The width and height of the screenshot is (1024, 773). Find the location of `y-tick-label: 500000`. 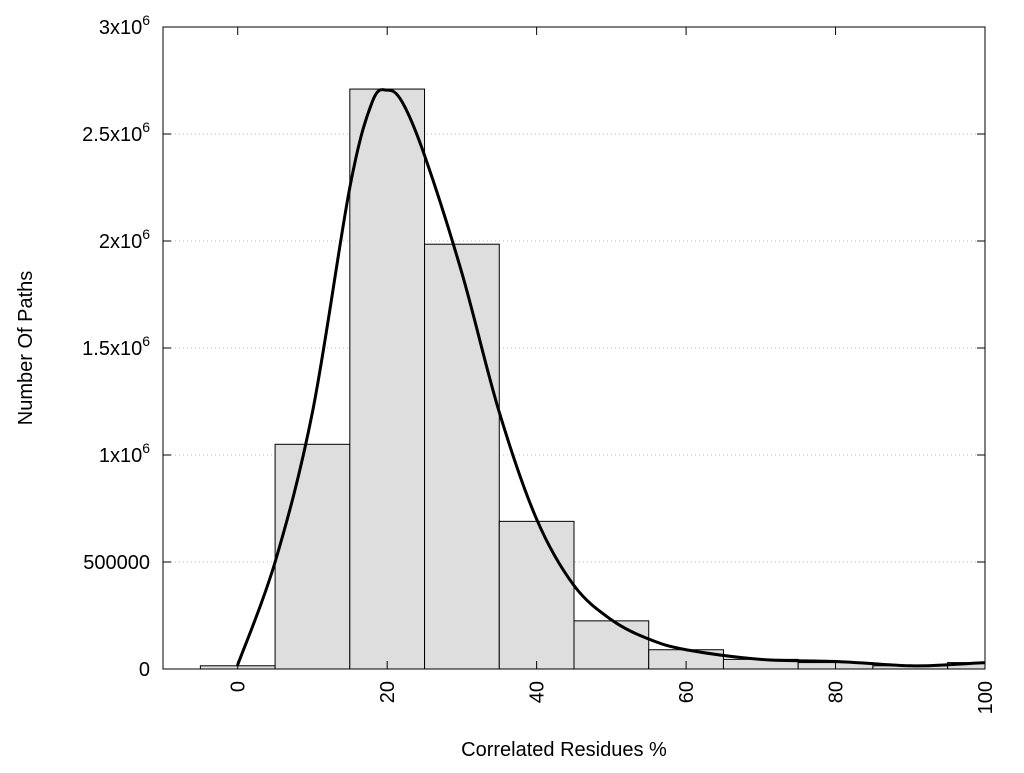

y-tick-label: 500000 is located at coordinates (116, 563).